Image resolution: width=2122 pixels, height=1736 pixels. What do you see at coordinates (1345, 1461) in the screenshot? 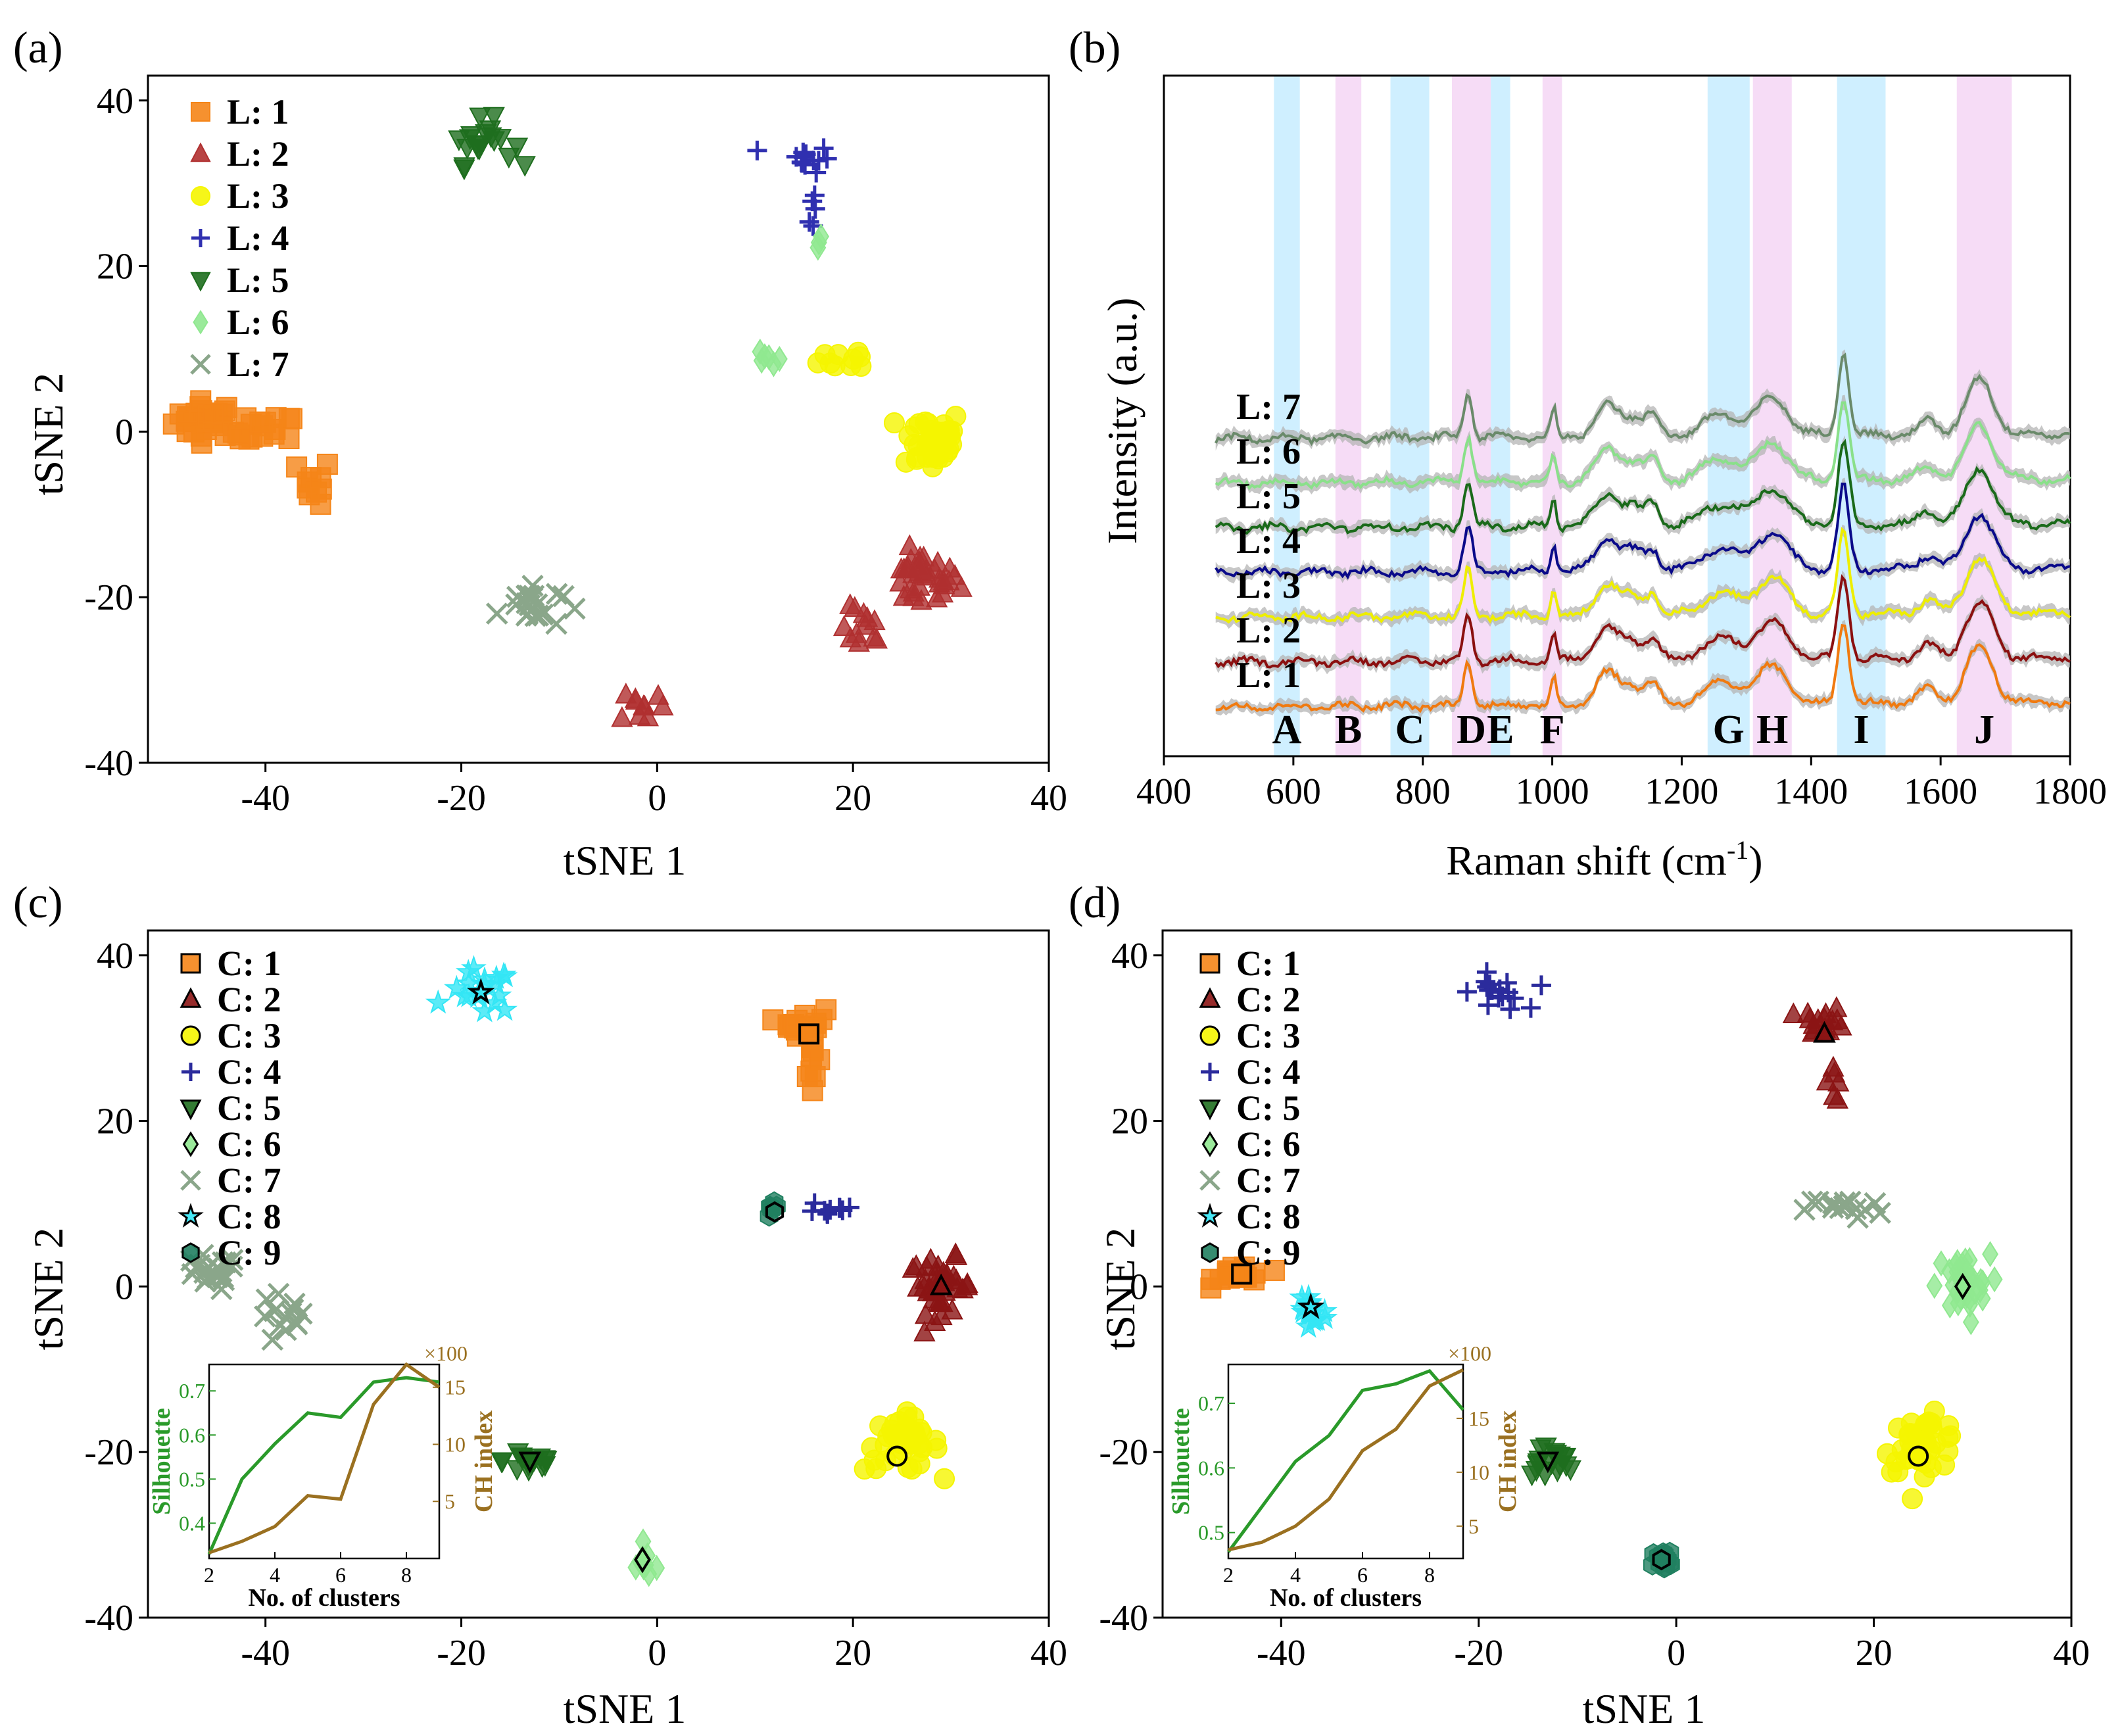
I see `inset-frame` at bounding box center [1345, 1461].